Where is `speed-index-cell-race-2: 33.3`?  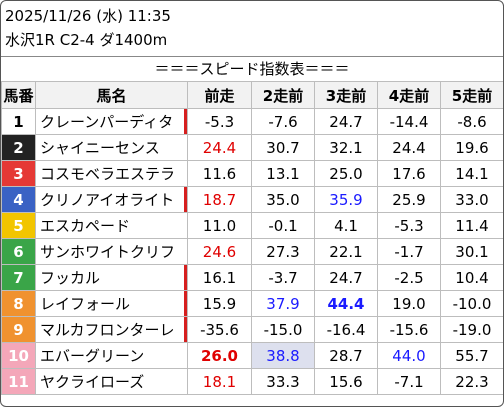
speed-index-cell-race-2: 33.3 is located at coordinates (283, 381).